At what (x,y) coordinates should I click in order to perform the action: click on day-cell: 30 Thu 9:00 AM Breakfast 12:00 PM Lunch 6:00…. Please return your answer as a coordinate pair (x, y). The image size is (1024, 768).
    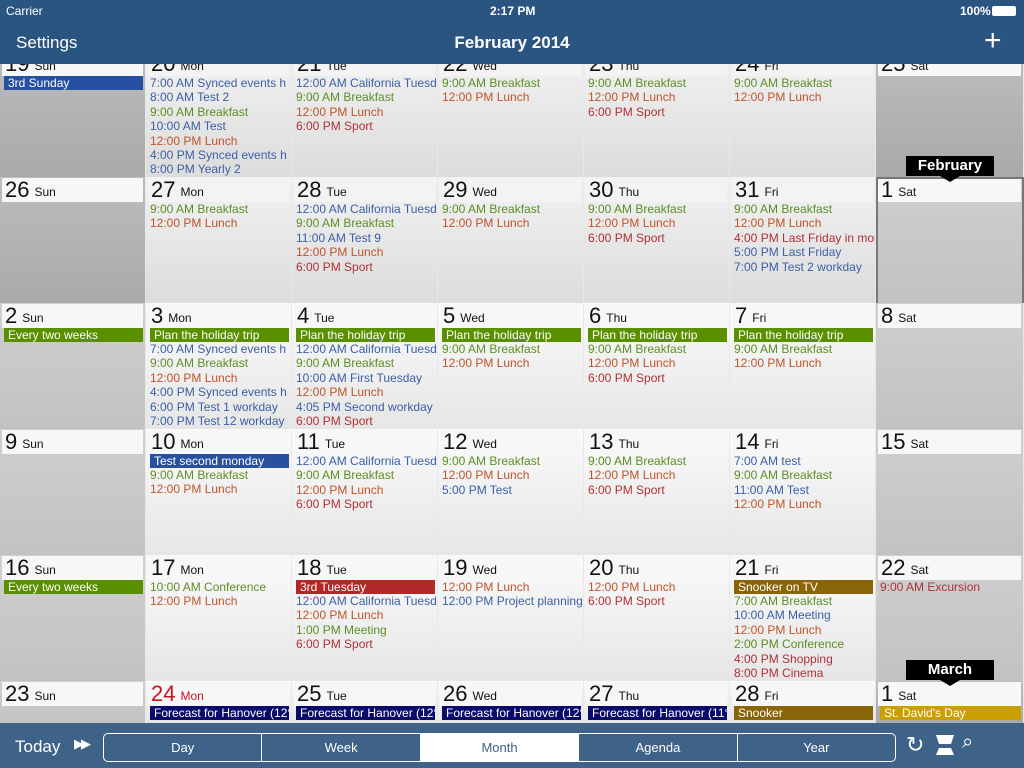
    Looking at the image, I should click on (657, 240).